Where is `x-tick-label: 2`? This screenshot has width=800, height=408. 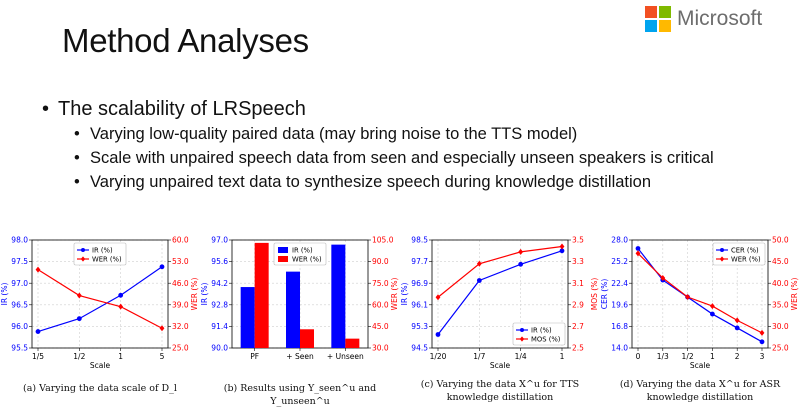 x-tick-label: 2 is located at coordinates (737, 356).